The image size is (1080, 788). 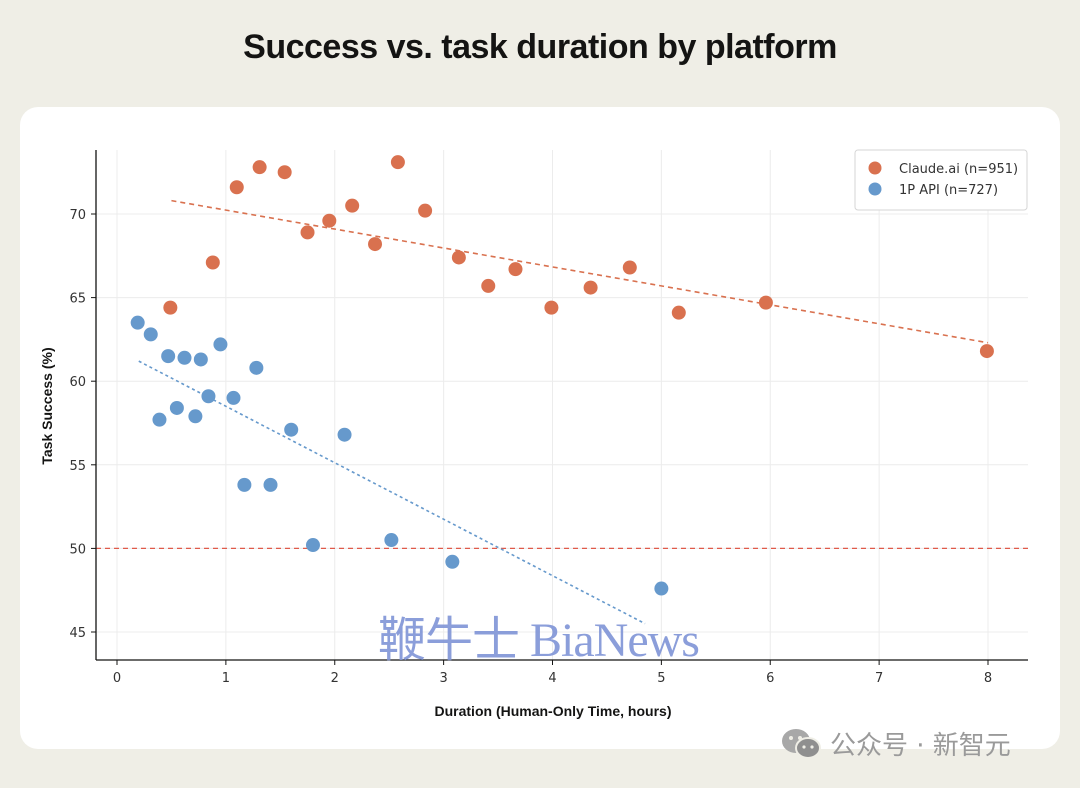 I want to click on y-tick-label: 55, so click(x=77, y=466).